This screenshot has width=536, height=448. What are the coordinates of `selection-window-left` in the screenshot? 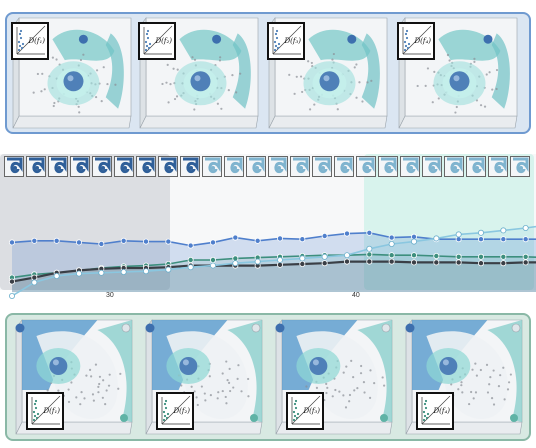 It's located at (85, 222).